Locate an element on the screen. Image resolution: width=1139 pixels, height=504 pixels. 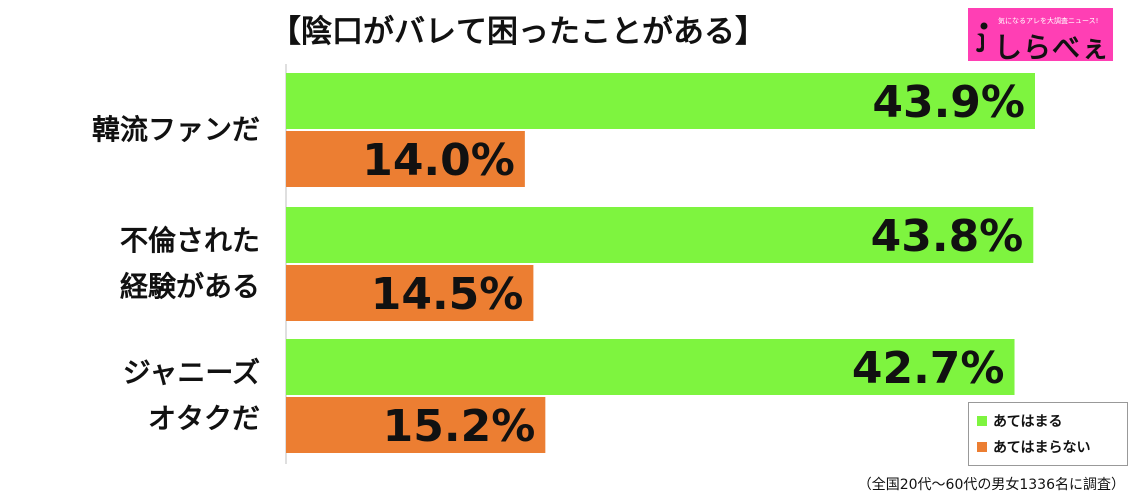
category-label-line: 韓流ファンだ is located at coordinates (175, 129).